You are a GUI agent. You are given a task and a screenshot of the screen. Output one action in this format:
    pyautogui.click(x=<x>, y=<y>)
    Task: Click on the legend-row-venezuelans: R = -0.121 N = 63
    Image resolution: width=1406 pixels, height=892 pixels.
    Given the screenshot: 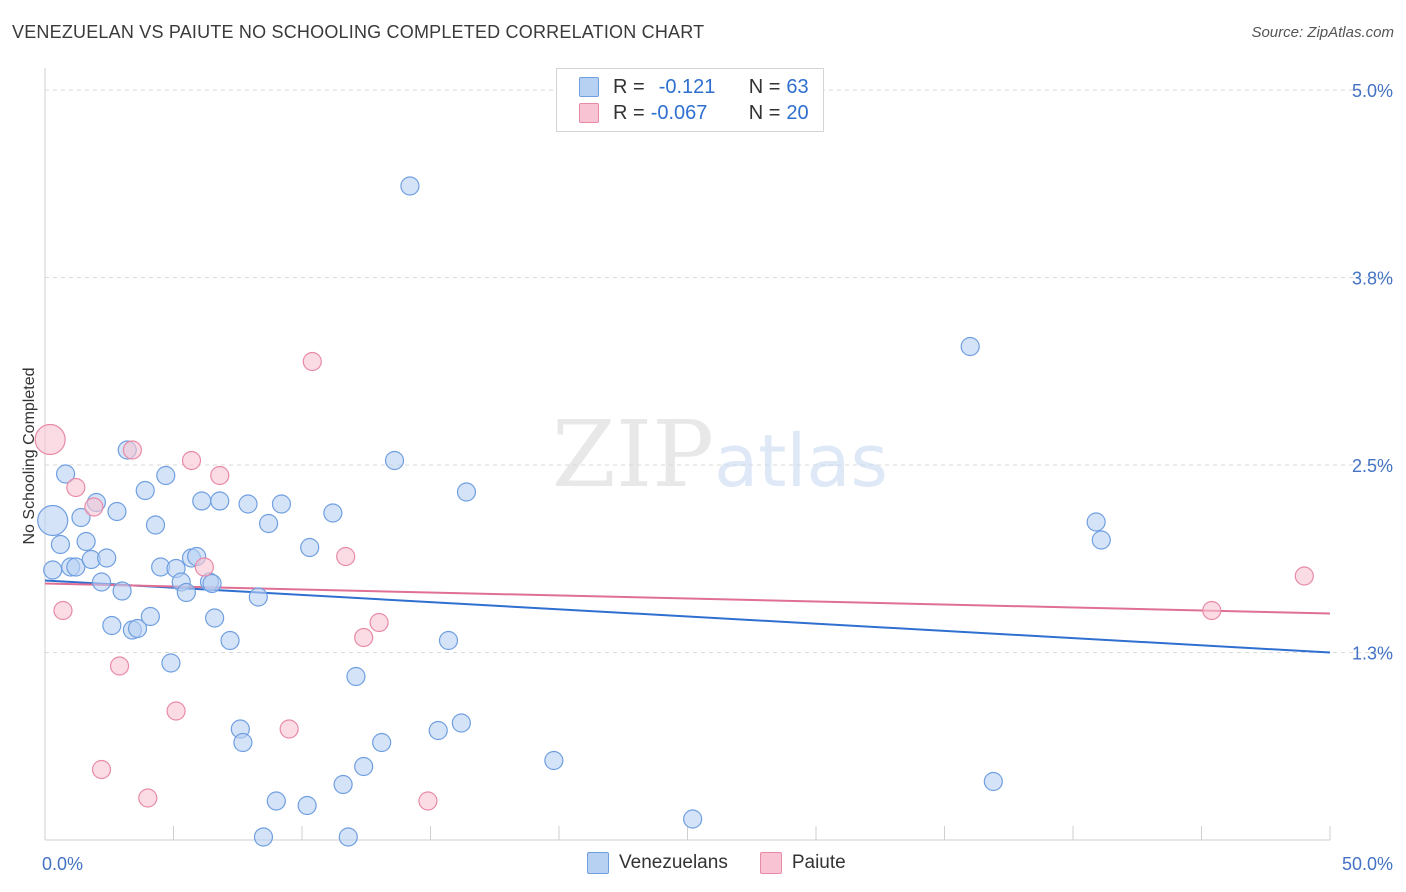 What is the action you would take?
    pyautogui.click(x=694, y=87)
    